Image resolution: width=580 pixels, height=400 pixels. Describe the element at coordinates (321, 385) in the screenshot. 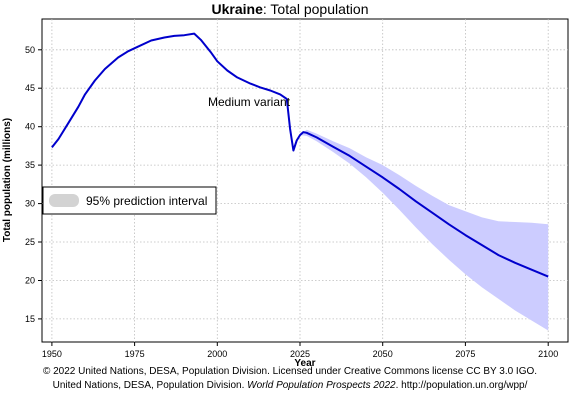

I see `footer-citation-title: World Population Prospects 2022` at that location.